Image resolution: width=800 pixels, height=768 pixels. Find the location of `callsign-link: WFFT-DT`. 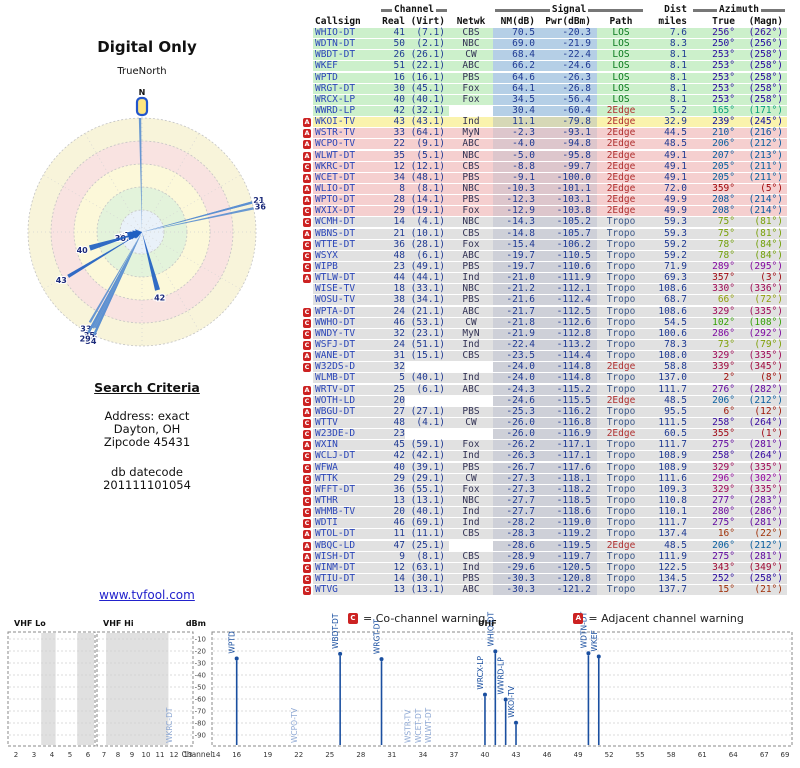

callsign-link: WFFT-DT is located at coordinates (346, 489).